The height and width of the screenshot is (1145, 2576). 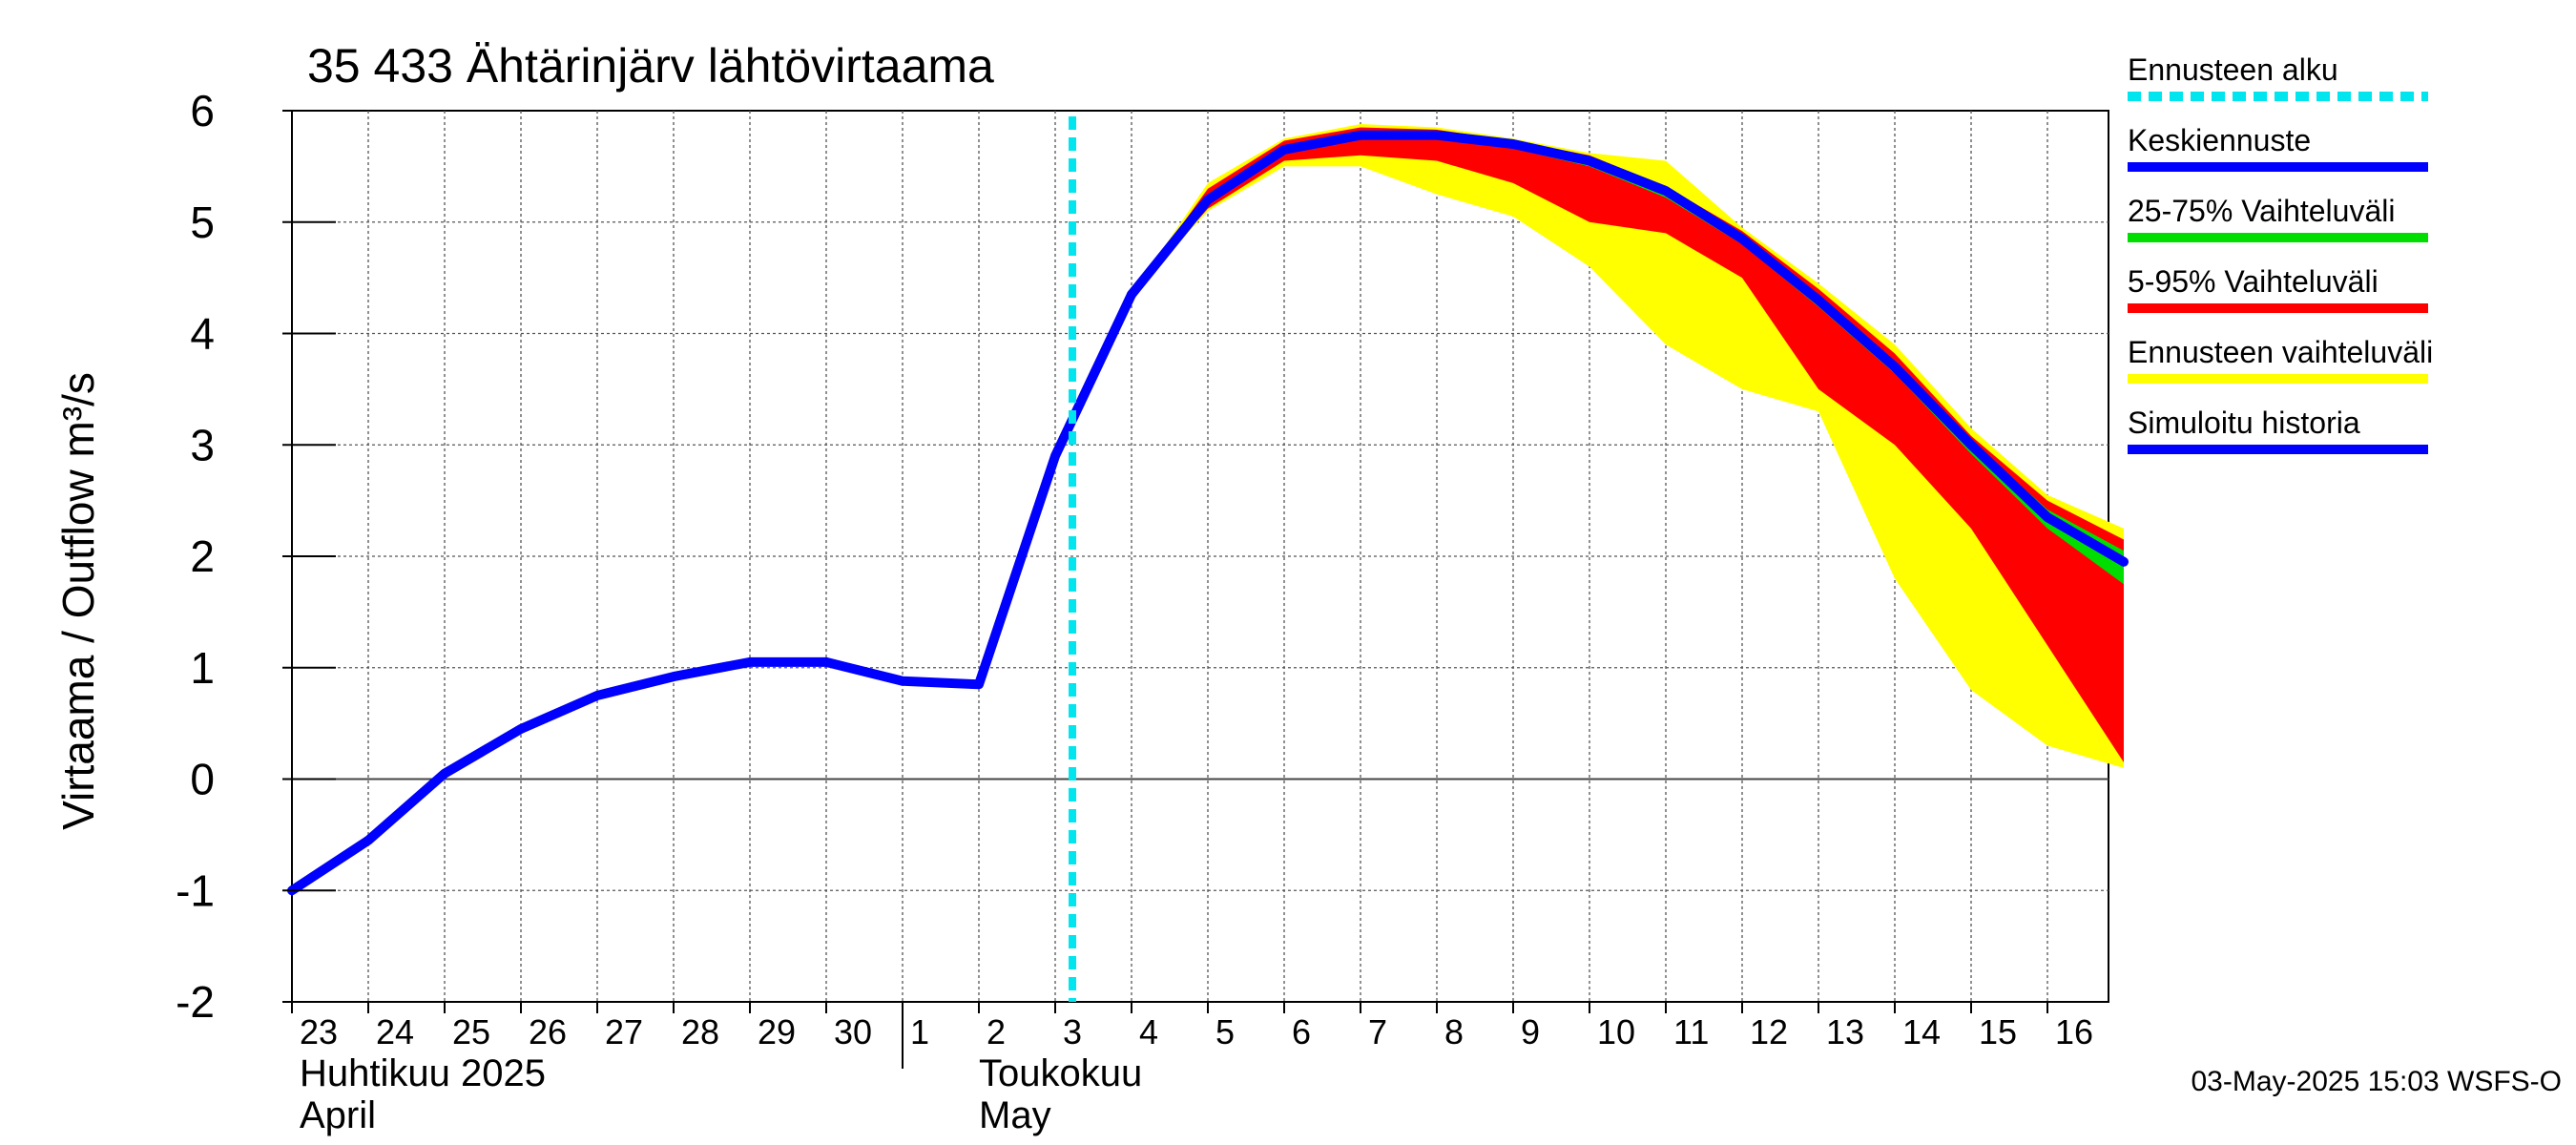 I want to click on y-axis-ticks: 6 5 4 3 2 1 0 -1 -2, so click(x=256, y=557).